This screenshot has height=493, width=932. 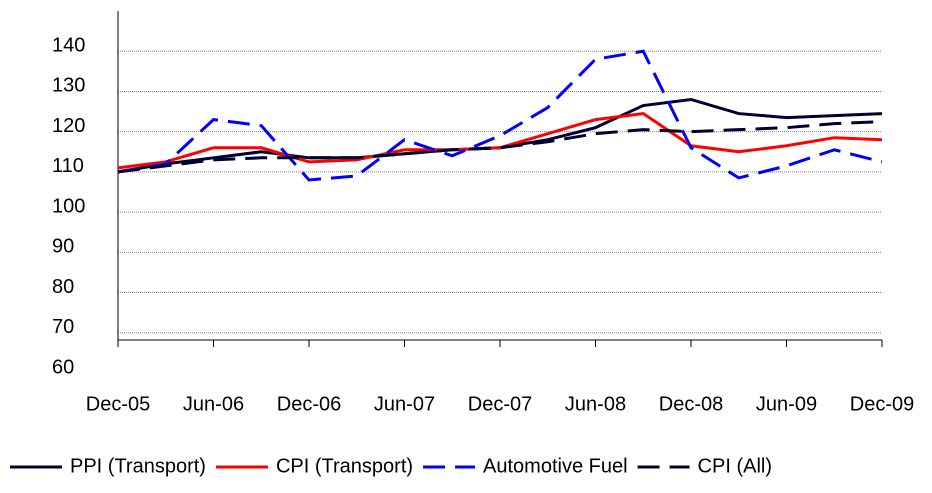 What do you see at coordinates (63, 247) in the screenshot?
I see `y-tick-label: 90` at bounding box center [63, 247].